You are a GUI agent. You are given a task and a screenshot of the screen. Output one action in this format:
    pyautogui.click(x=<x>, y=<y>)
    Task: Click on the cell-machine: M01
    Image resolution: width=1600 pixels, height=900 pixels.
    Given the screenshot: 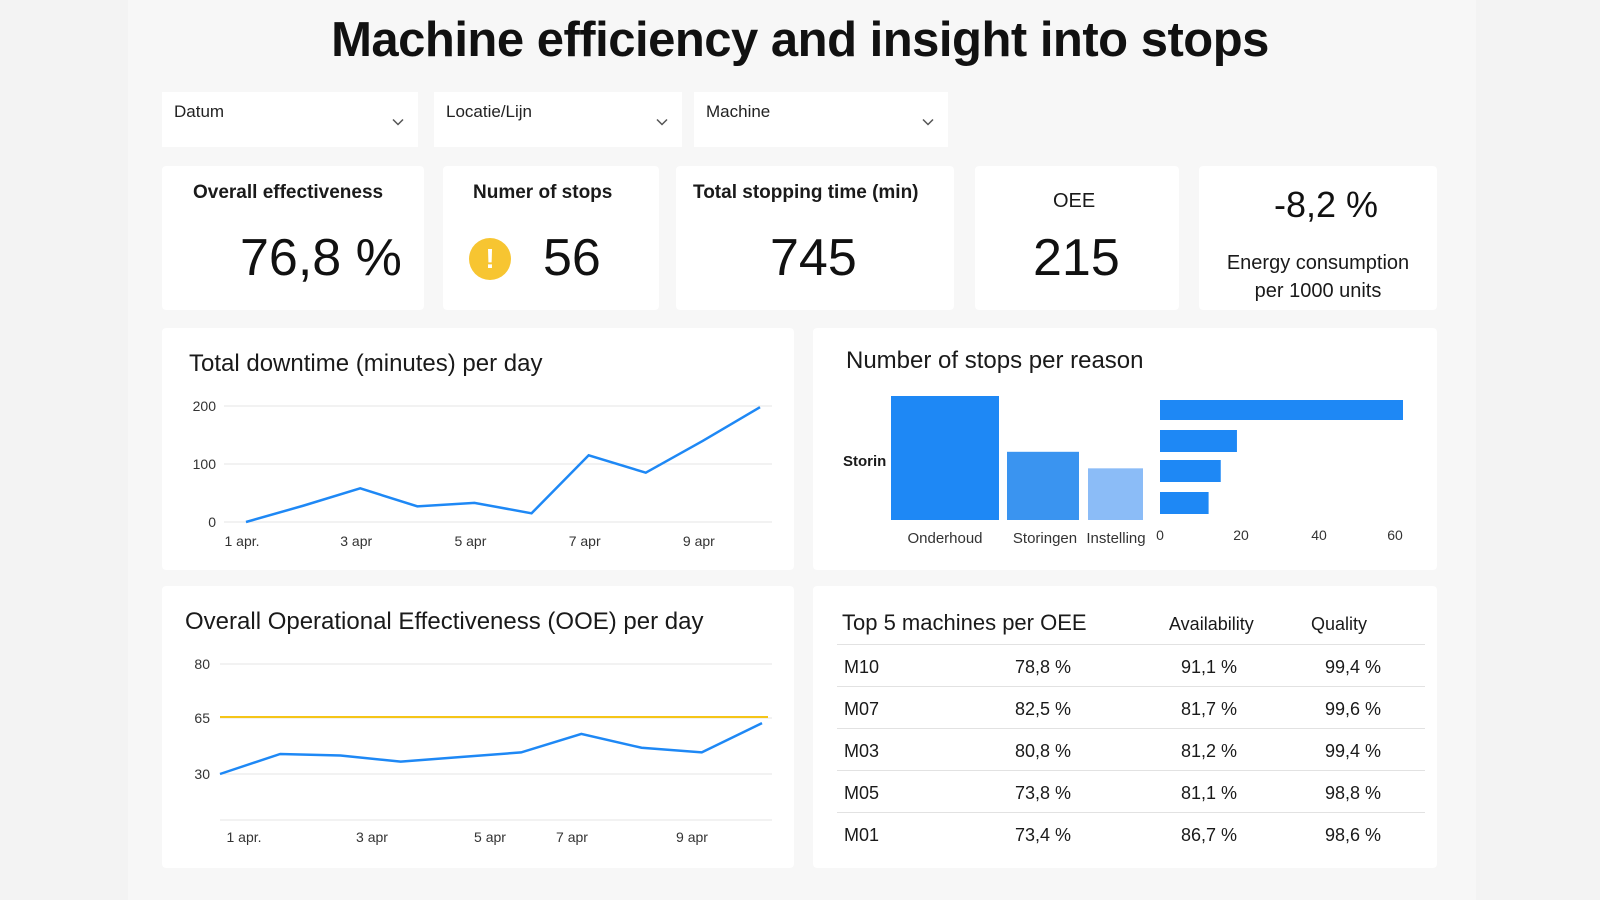 What is the action you would take?
    pyautogui.click(x=862, y=835)
    